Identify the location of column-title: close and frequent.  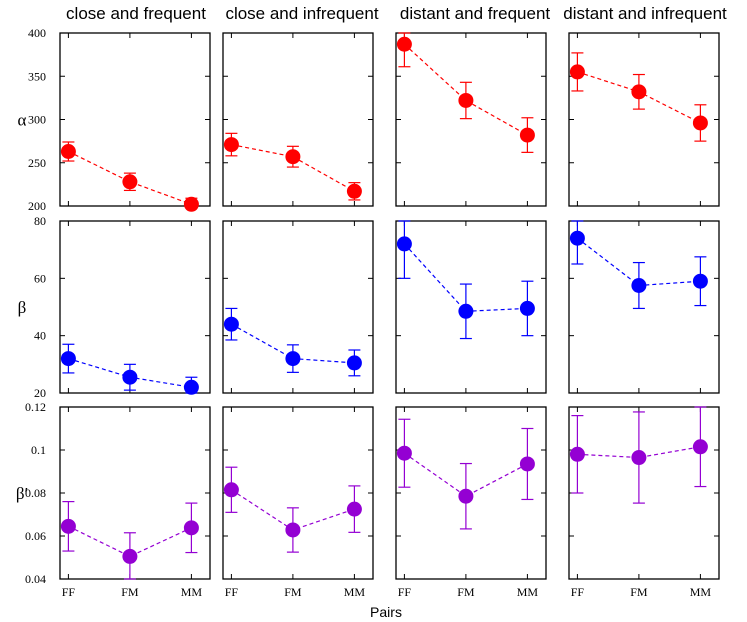
(136, 13).